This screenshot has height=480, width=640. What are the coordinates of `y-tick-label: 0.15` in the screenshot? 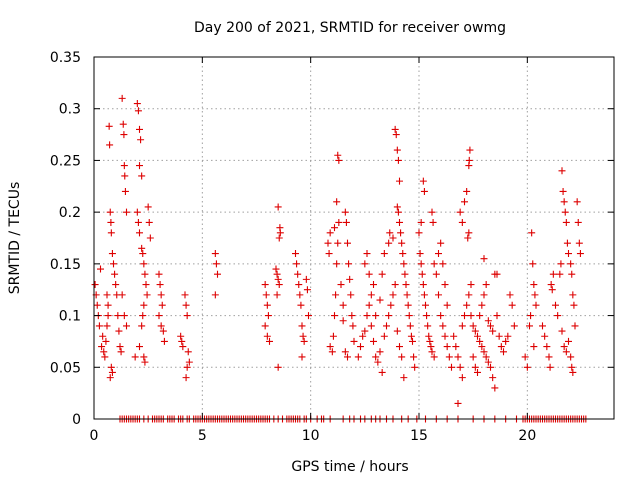 It's located at (65, 265).